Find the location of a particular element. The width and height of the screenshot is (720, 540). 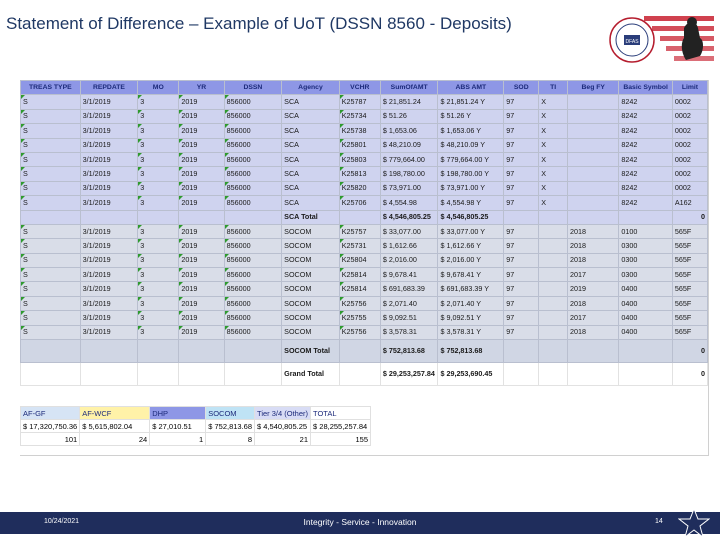

cell: 2017 is located at coordinates (593, 318).